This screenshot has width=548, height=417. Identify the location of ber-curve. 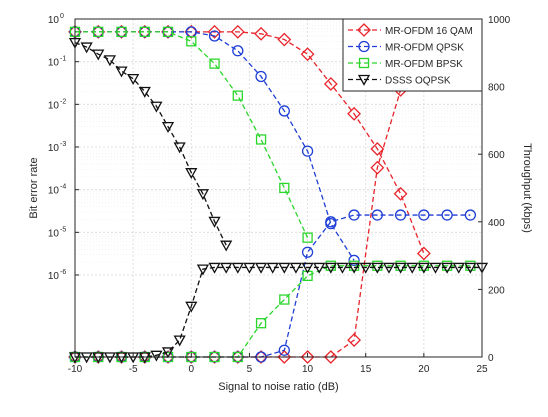
(150, 143).